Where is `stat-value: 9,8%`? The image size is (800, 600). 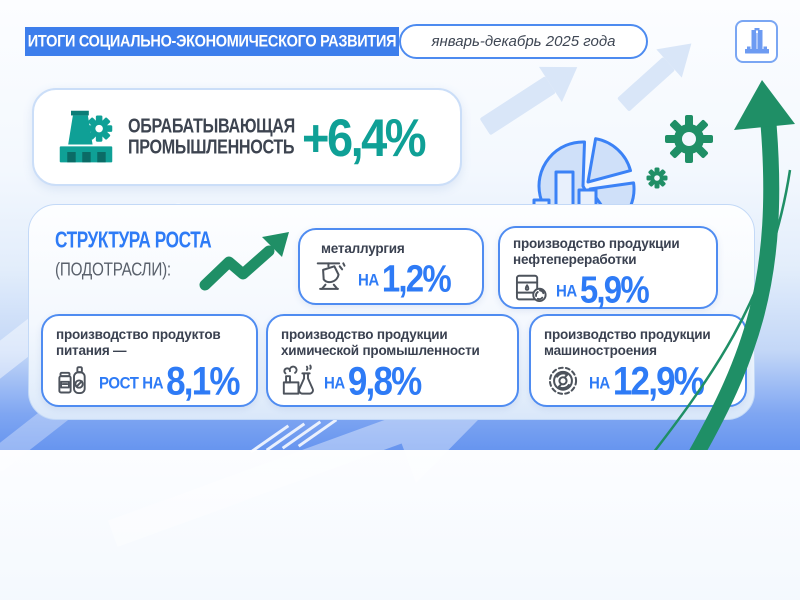
stat-value: 9,8% is located at coordinates (384, 381).